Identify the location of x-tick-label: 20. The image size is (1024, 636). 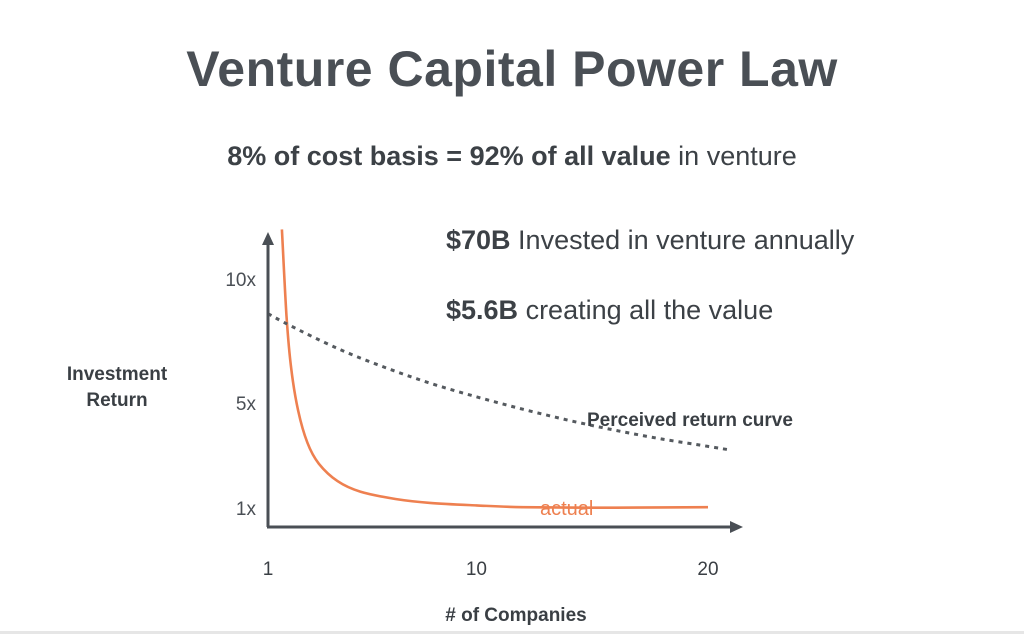
(707, 569).